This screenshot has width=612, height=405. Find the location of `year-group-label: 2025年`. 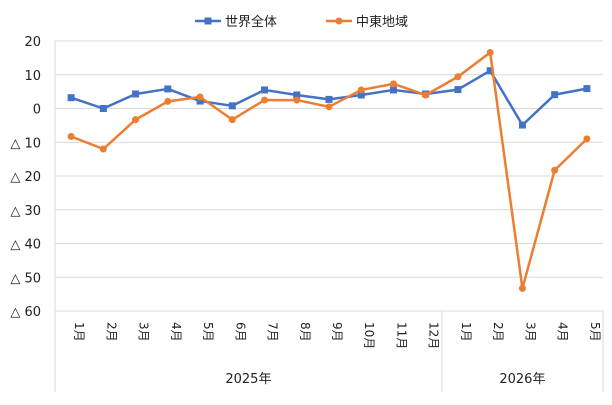

year-group-label: 2025年 is located at coordinates (248, 379).